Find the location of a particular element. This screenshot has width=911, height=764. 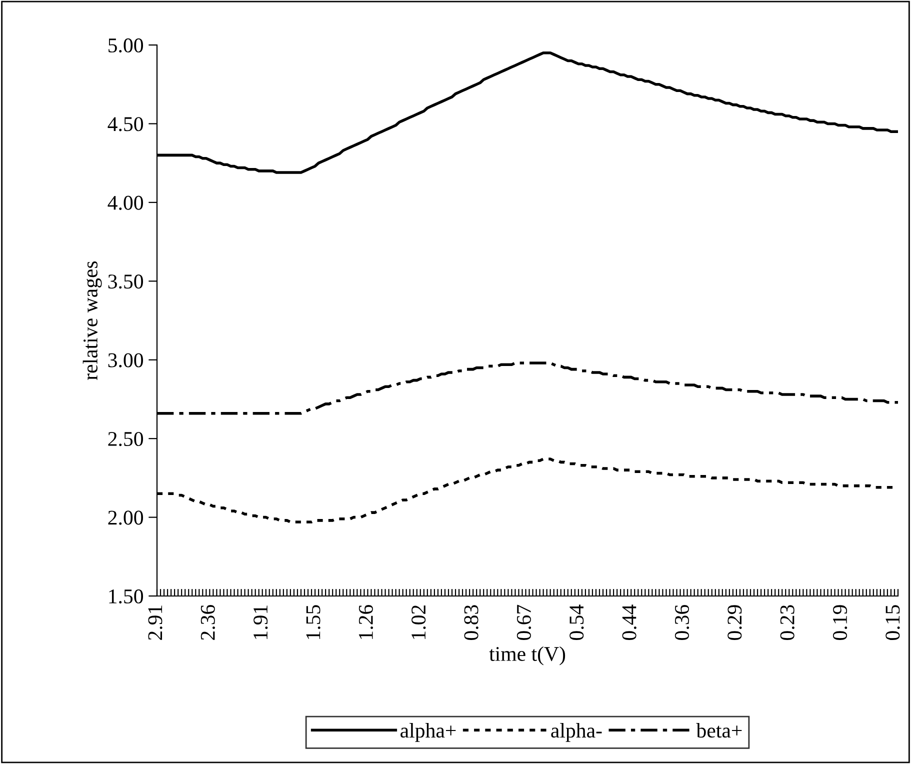

y-tick-label: 3.50 is located at coordinates (126, 281).